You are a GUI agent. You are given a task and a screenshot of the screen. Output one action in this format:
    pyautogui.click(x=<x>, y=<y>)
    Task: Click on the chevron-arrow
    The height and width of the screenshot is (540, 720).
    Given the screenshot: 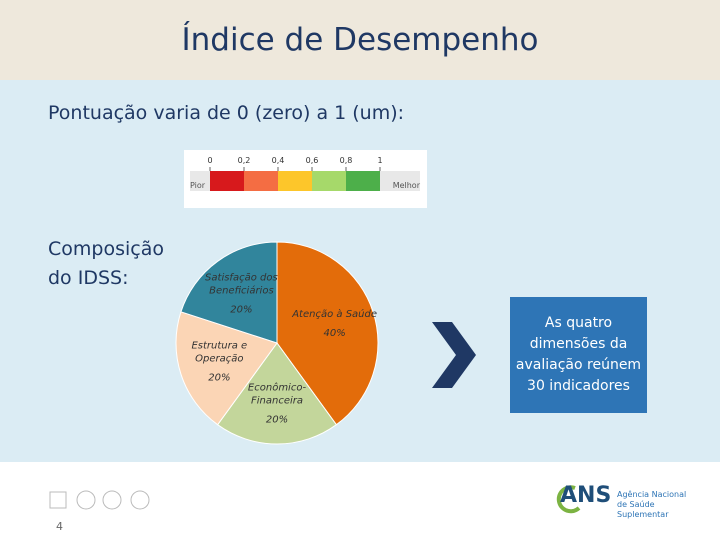 What is the action you would take?
    pyautogui.click(x=454, y=355)
    